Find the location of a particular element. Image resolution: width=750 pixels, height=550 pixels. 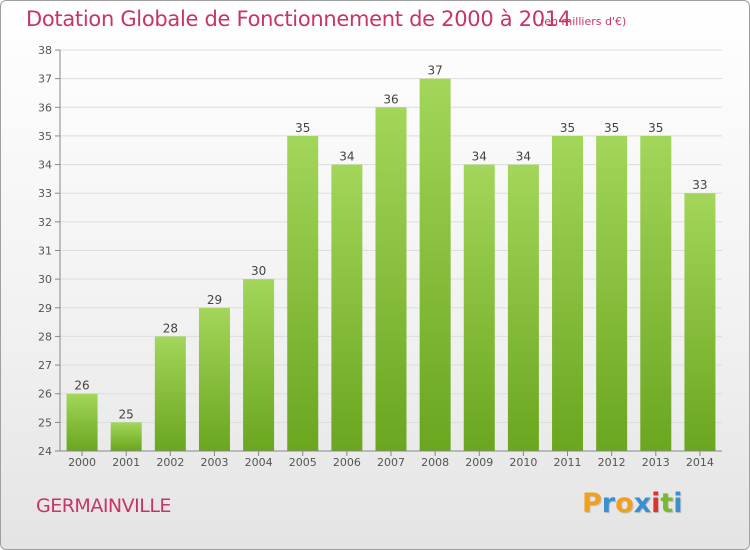

bar-2010 is located at coordinates (523, 308).